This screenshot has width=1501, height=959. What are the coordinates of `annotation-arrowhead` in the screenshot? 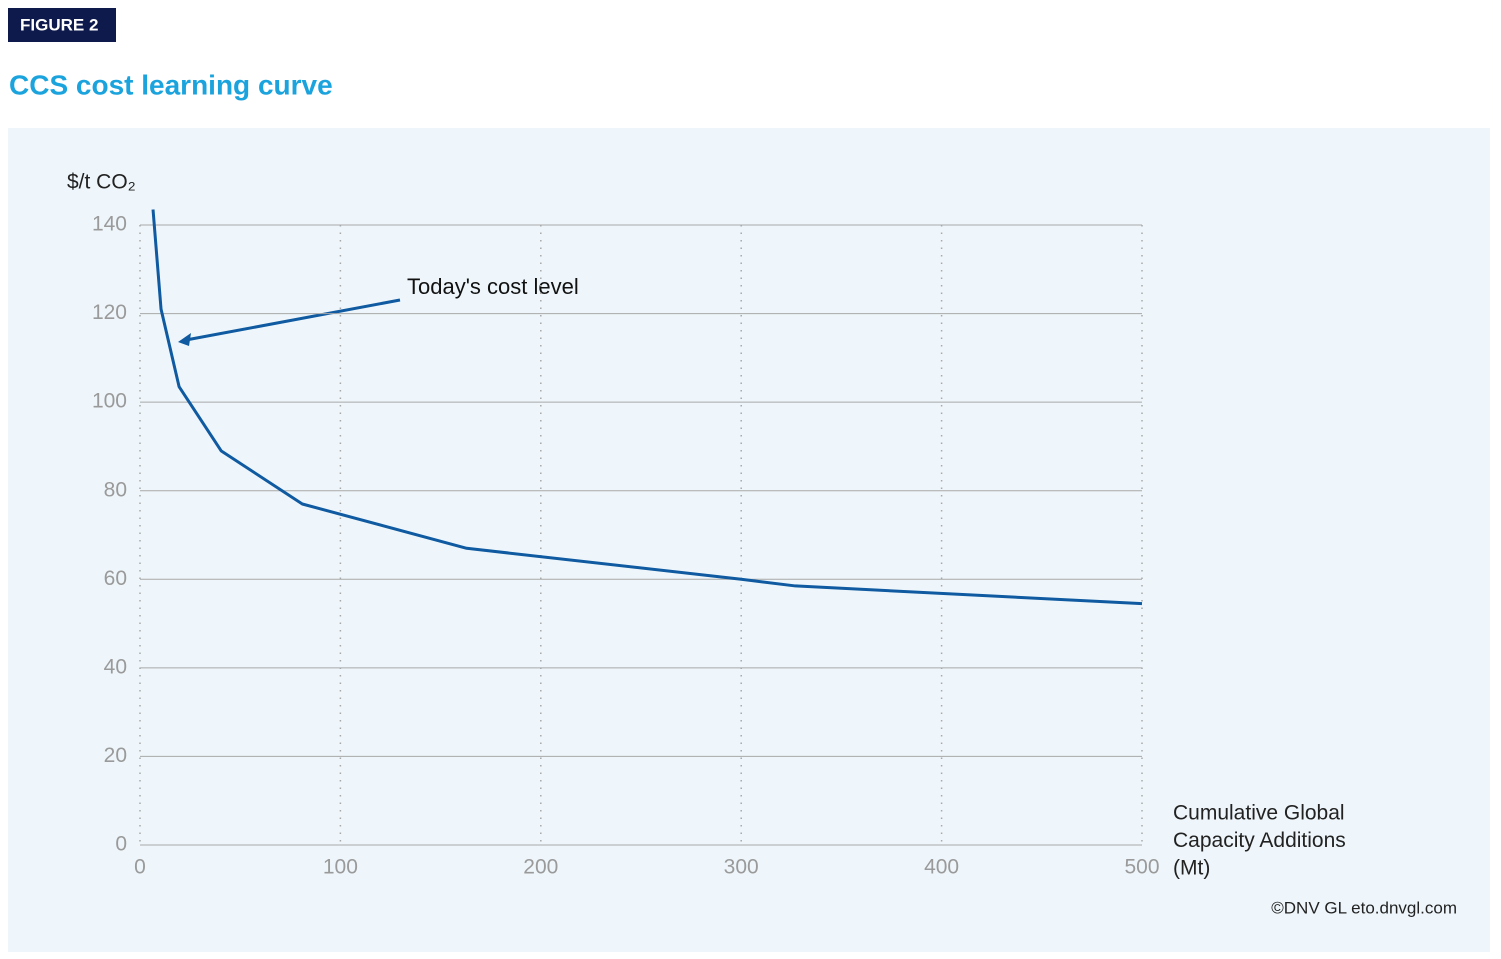 It's located at (184, 339).